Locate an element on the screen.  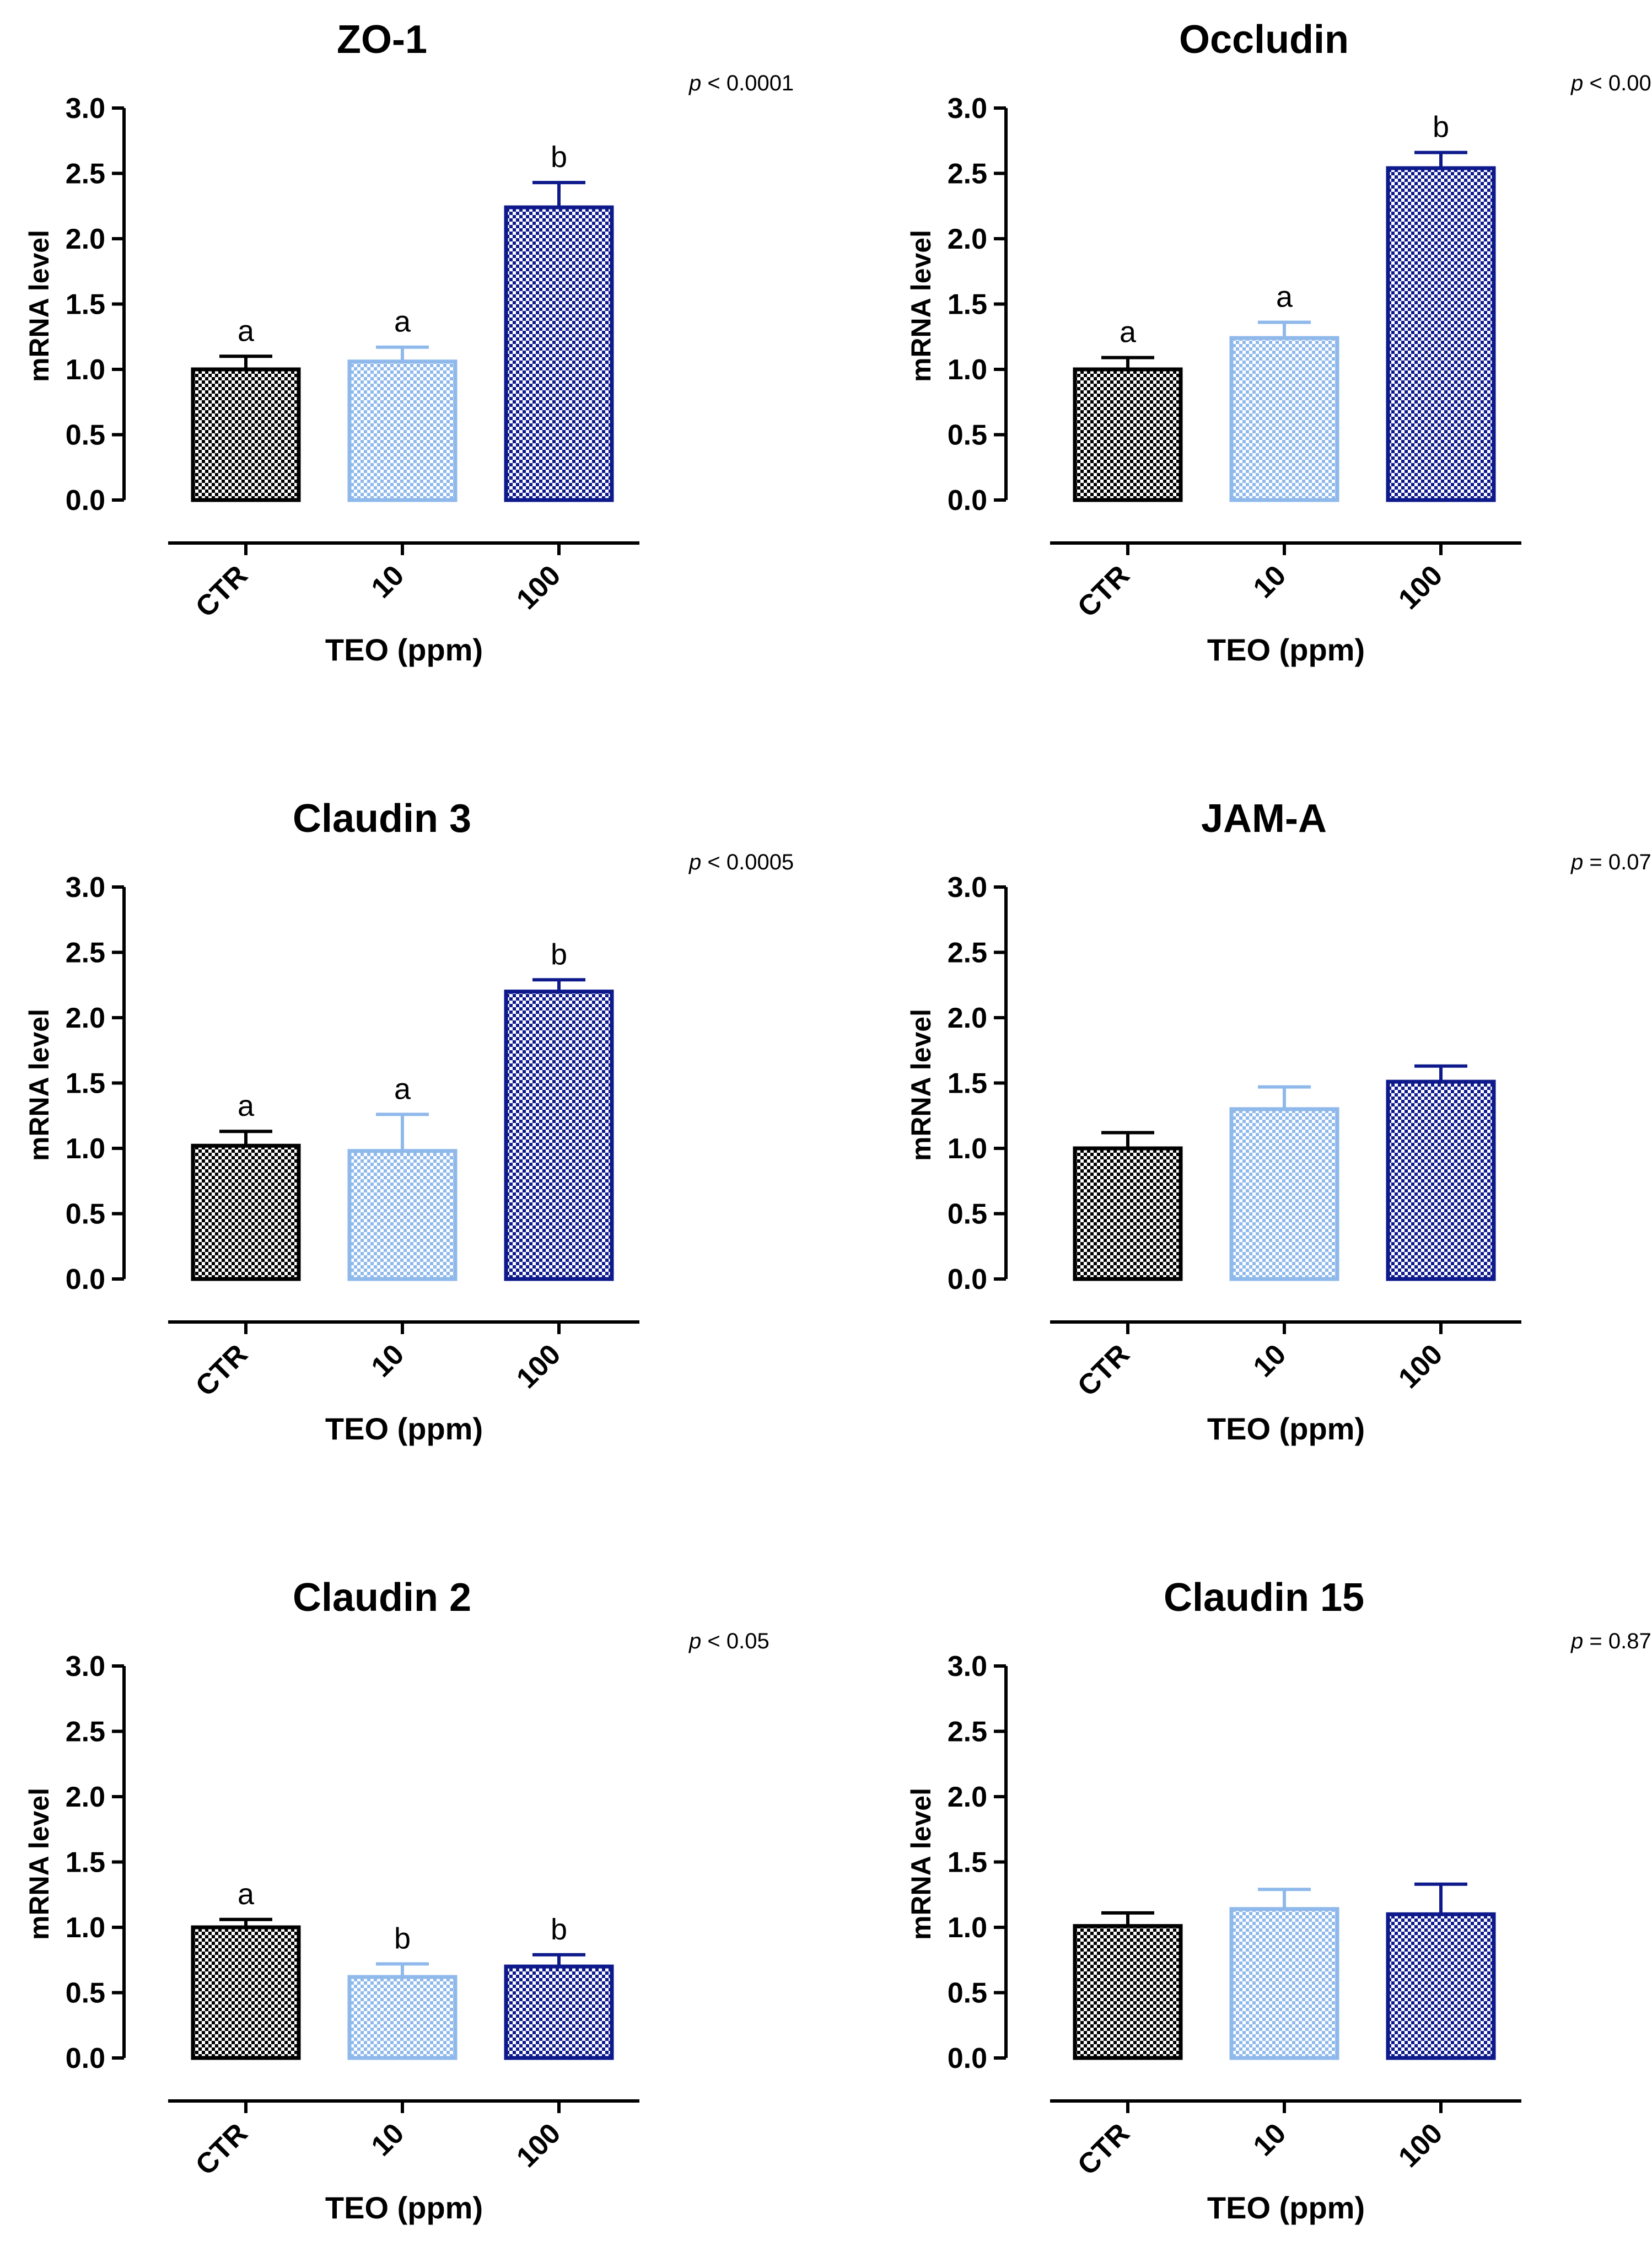
p-value: p = 0.87 is located at coordinates (1610, 1641).